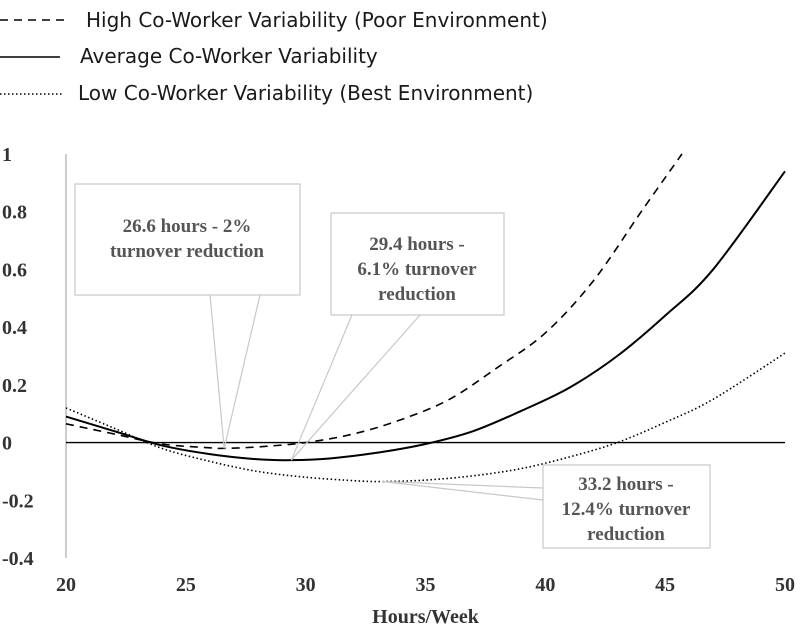 Image resolution: width=810 pixels, height=644 pixels. Describe the element at coordinates (187, 226) in the screenshot. I see `annotation-text: 26.6 hours - 2%` at that location.